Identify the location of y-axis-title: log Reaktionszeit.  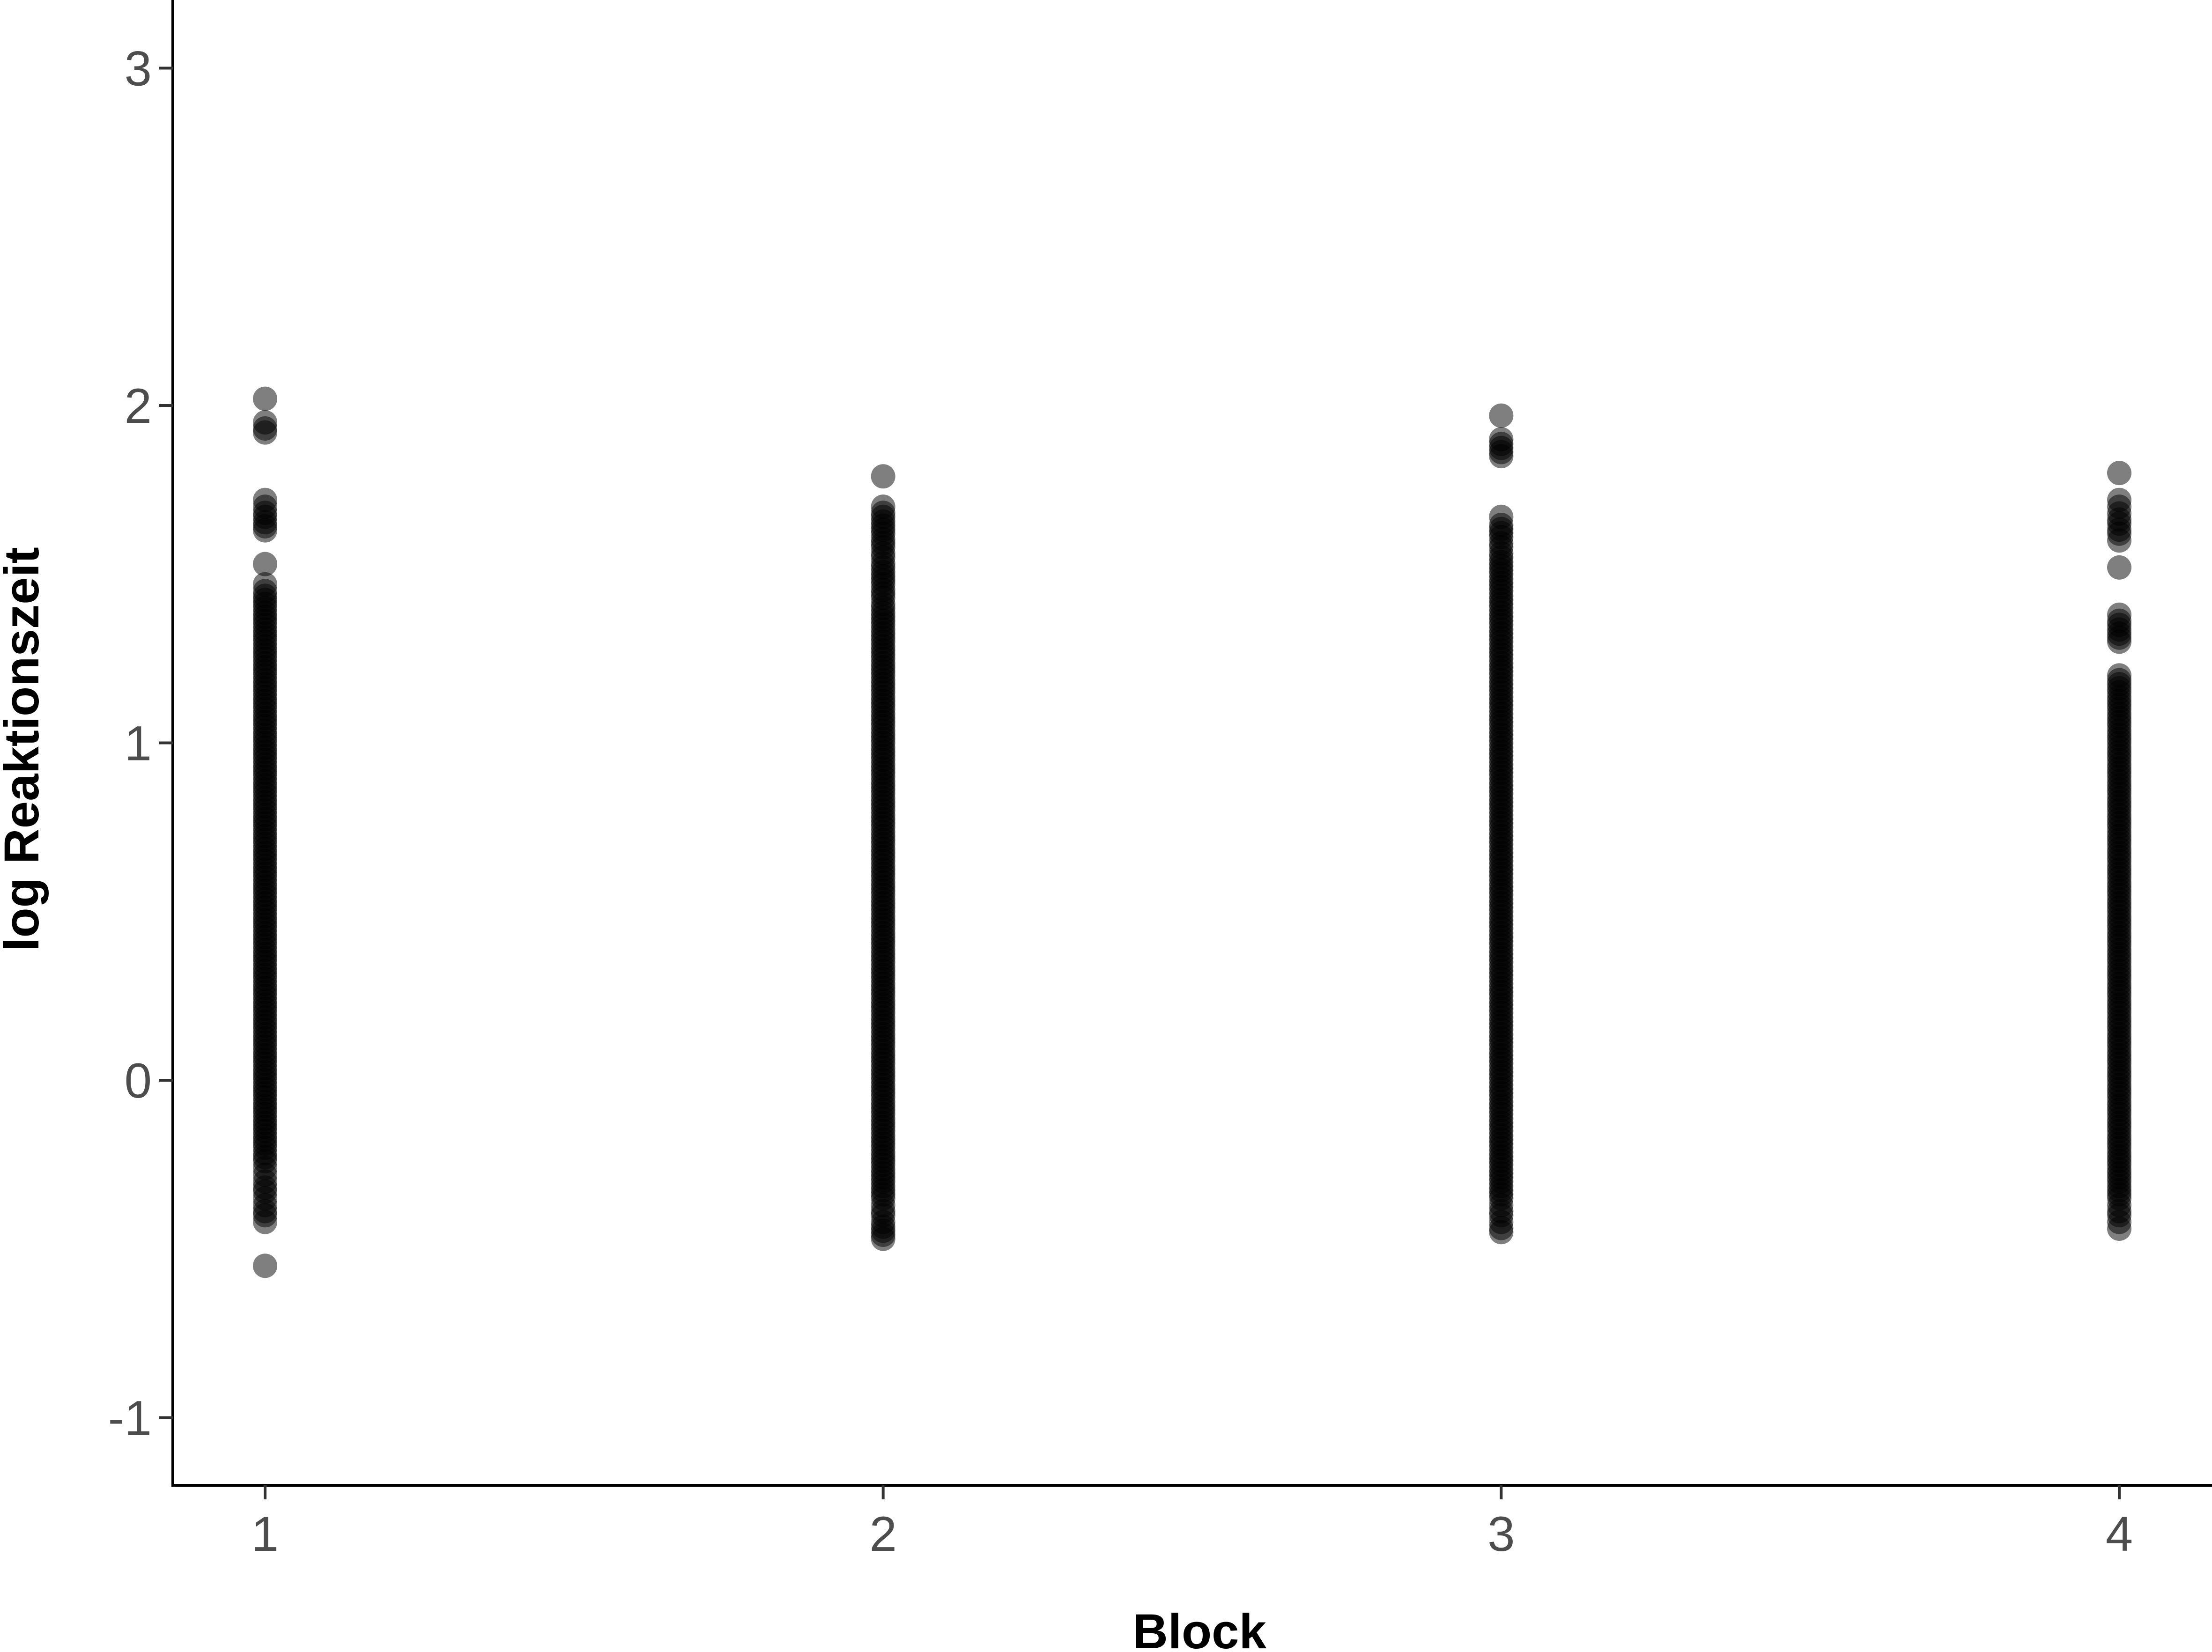
(25, 749).